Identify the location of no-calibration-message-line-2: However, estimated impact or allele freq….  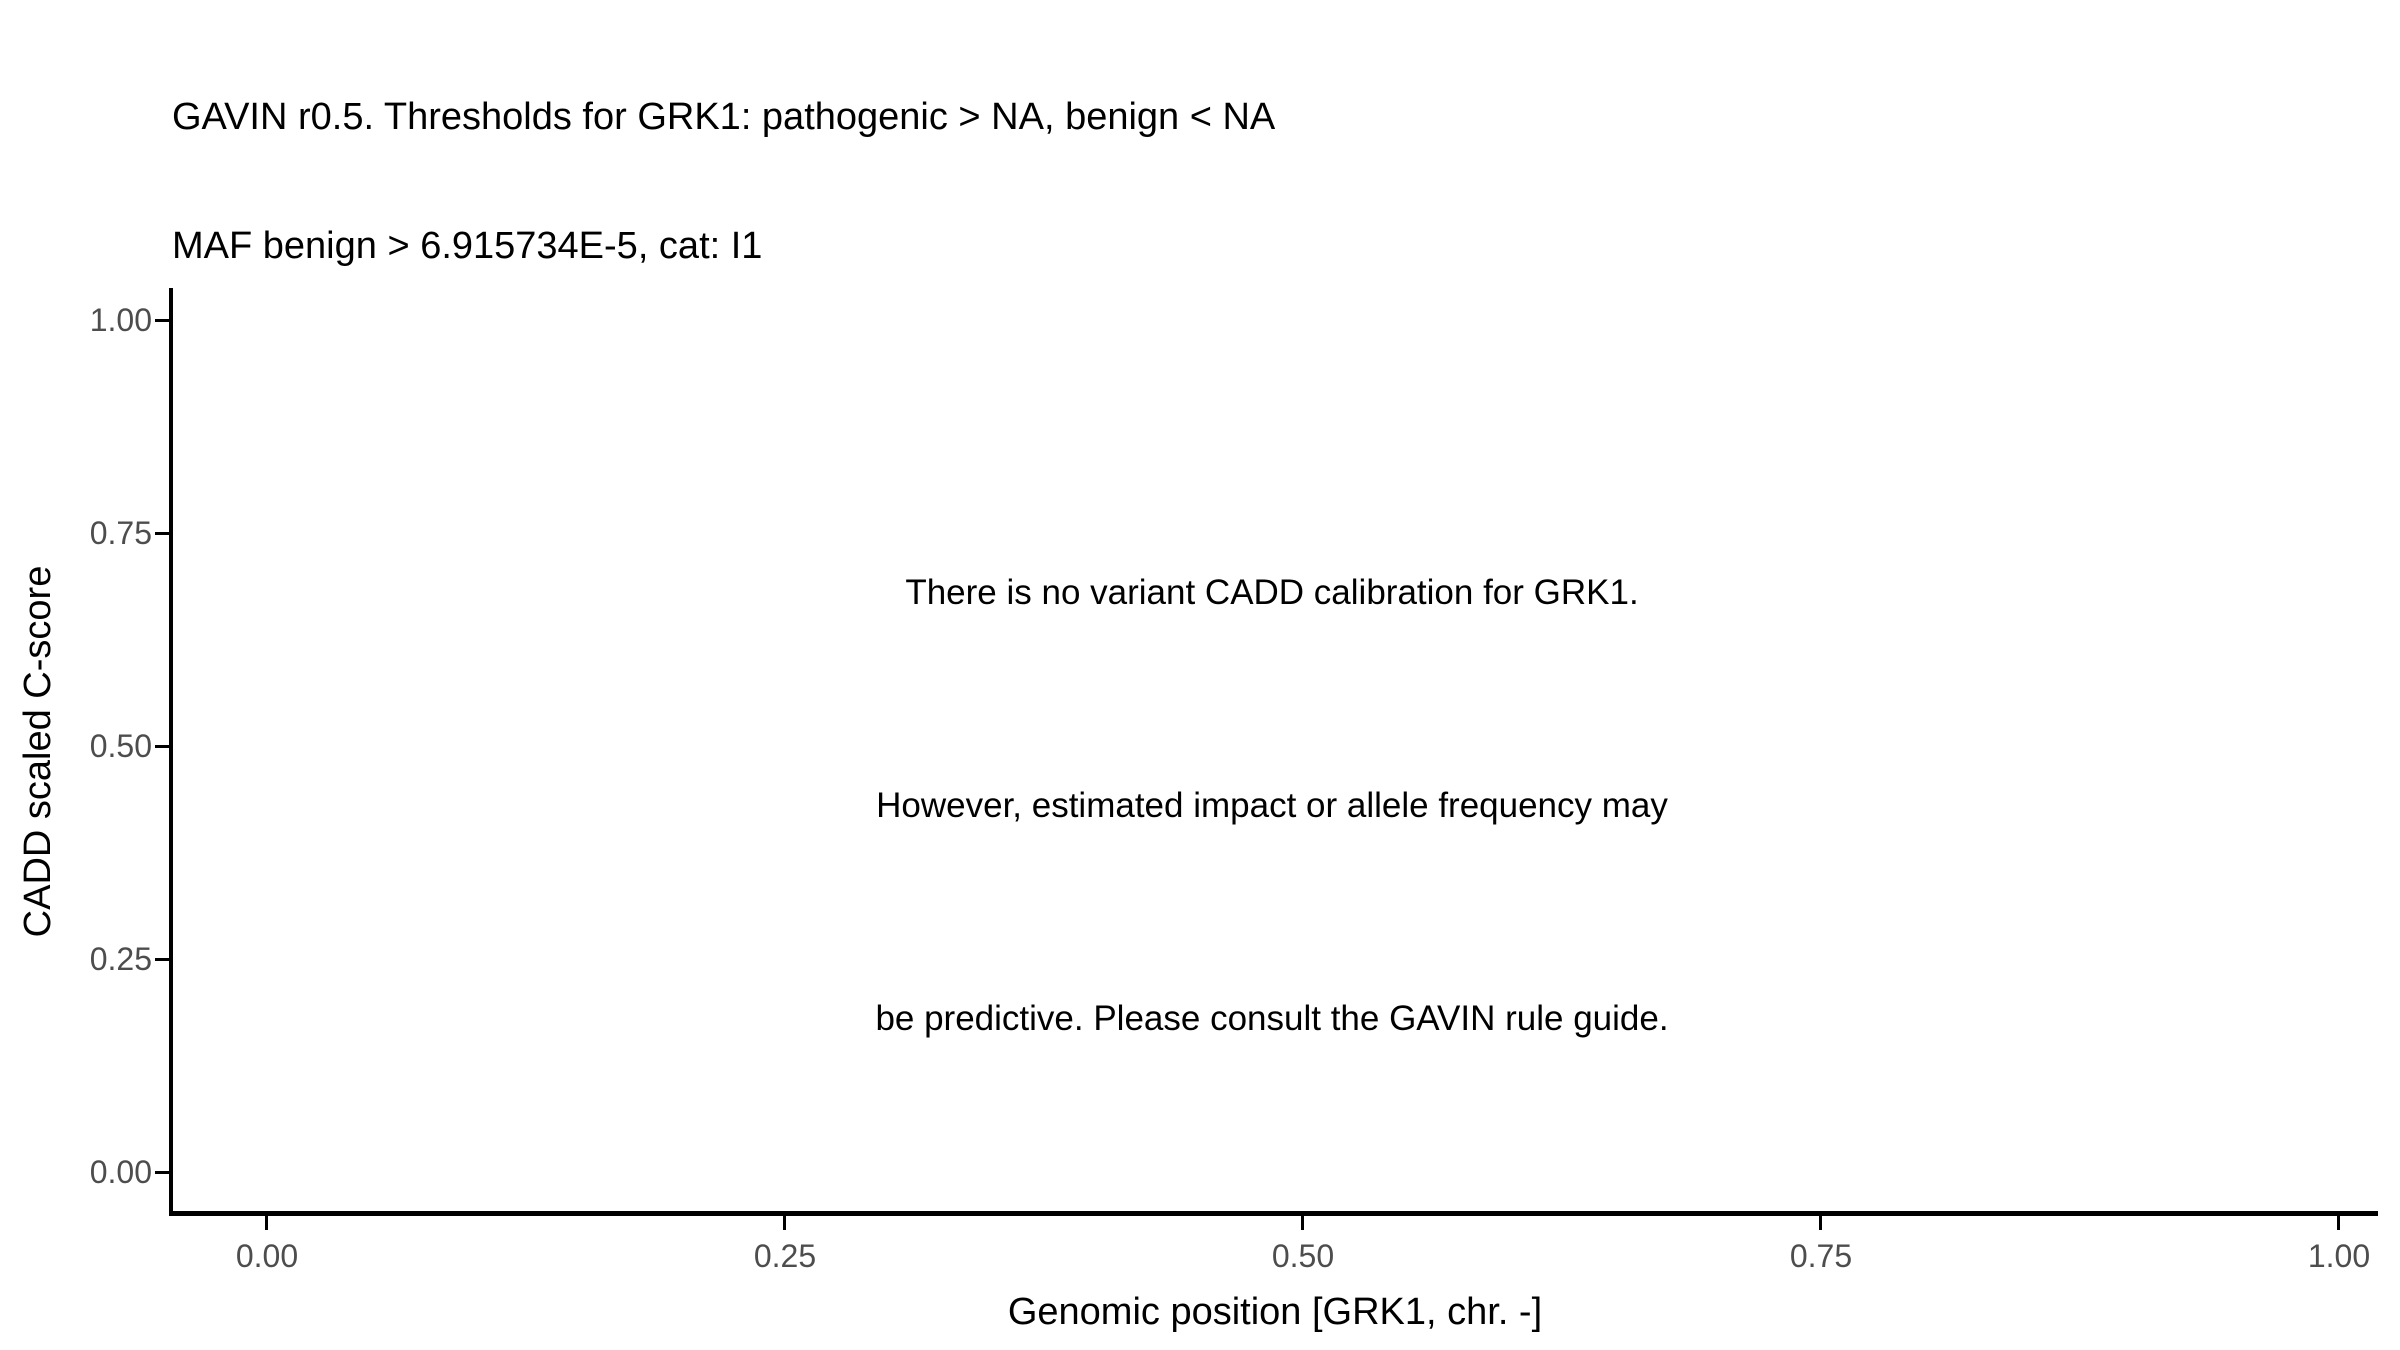
(1272, 805).